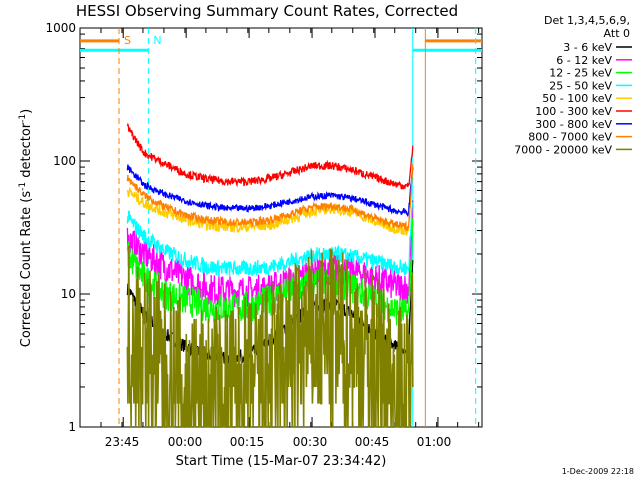 This screenshot has height=480, width=640. Describe the element at coordinates (584, 60) in the screenshot. I see `legend-entry-label: 6 - 12 keV` at that location.